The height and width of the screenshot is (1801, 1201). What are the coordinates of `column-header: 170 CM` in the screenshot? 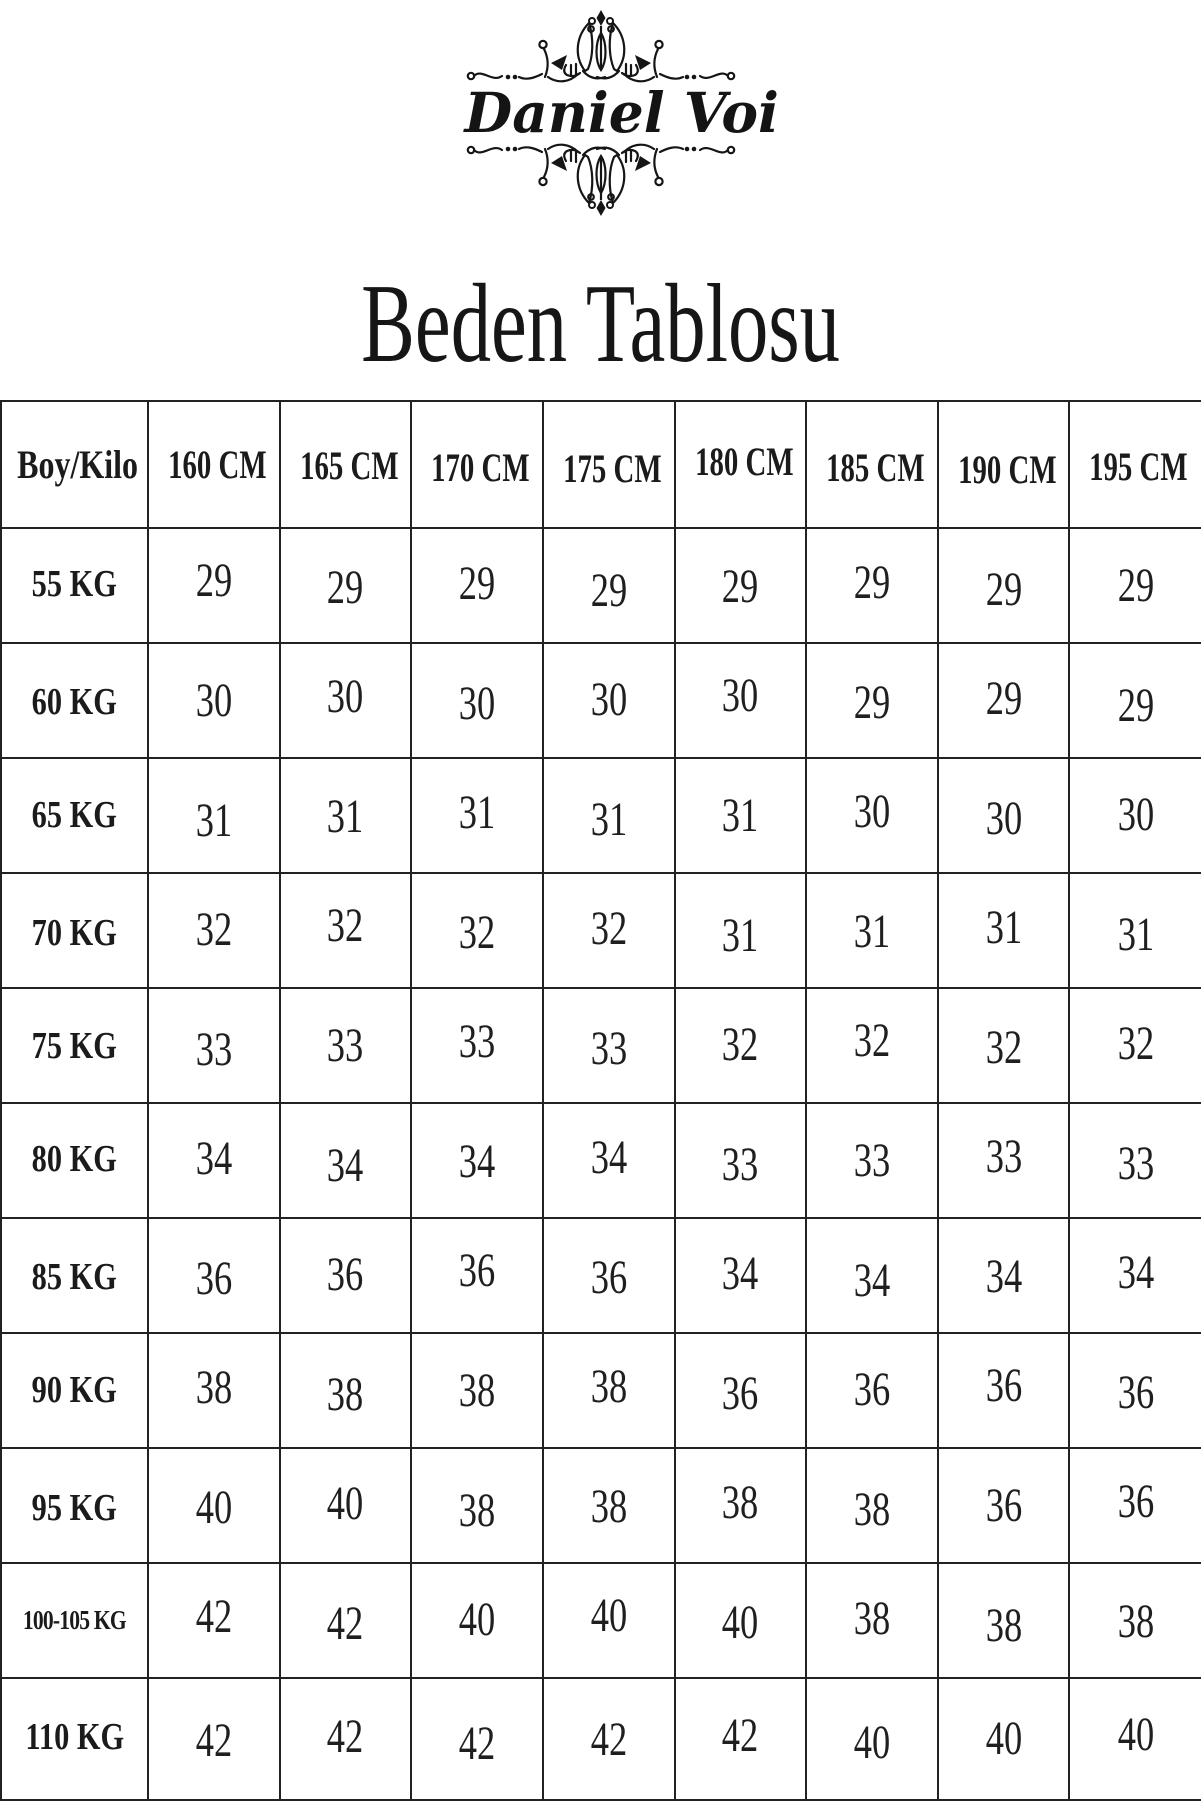 It's located at (477, 464).